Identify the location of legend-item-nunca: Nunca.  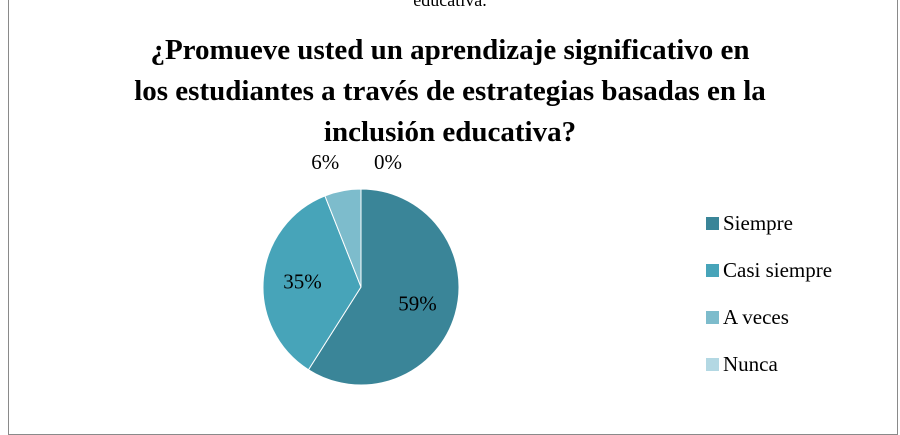
(769, 364).